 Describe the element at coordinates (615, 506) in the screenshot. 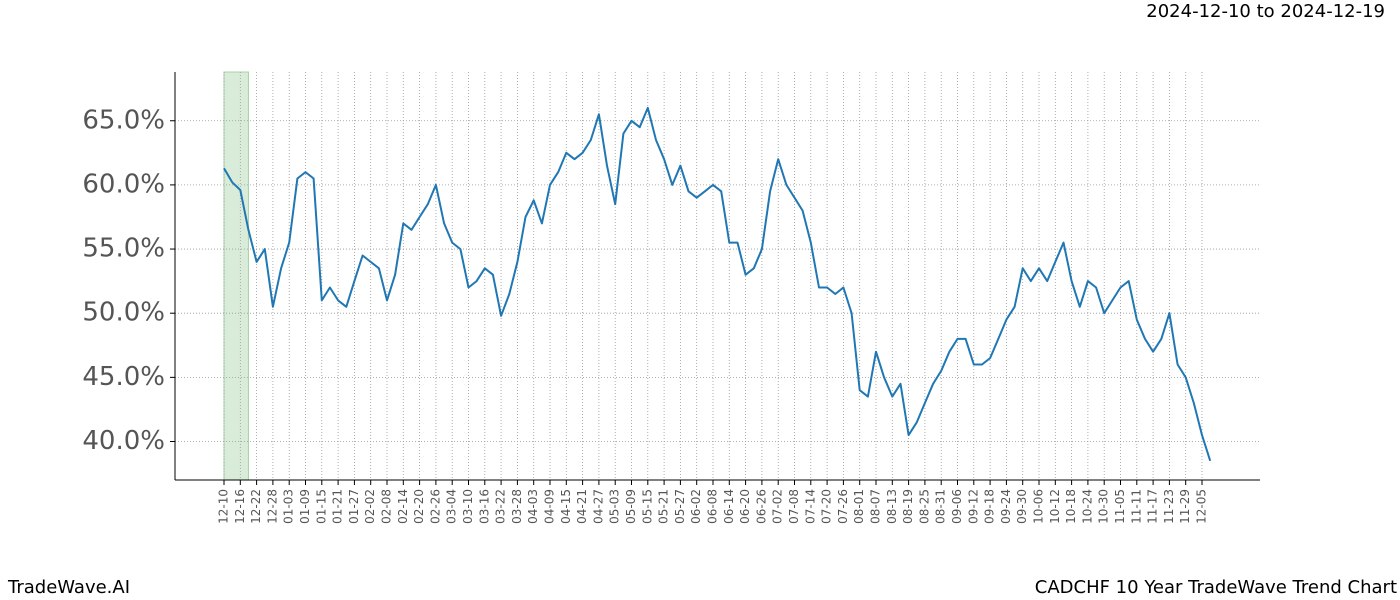

I see `x-tick-label: 05-03` at that location.